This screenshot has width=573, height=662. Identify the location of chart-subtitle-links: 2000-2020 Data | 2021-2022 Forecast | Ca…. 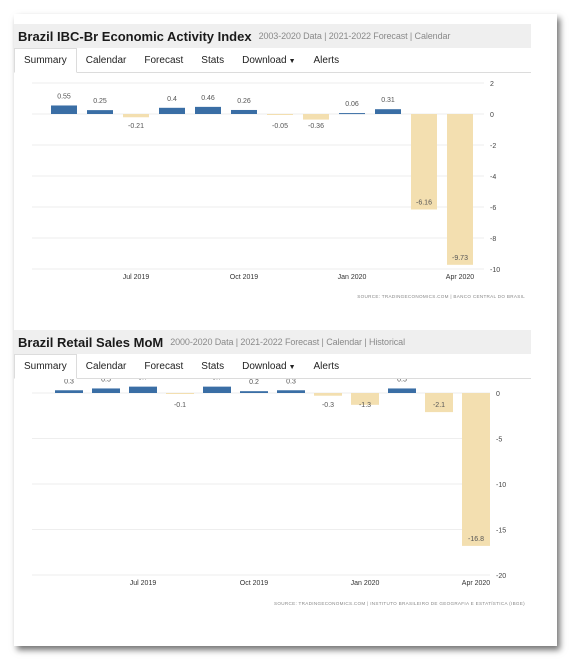
(287, 342).